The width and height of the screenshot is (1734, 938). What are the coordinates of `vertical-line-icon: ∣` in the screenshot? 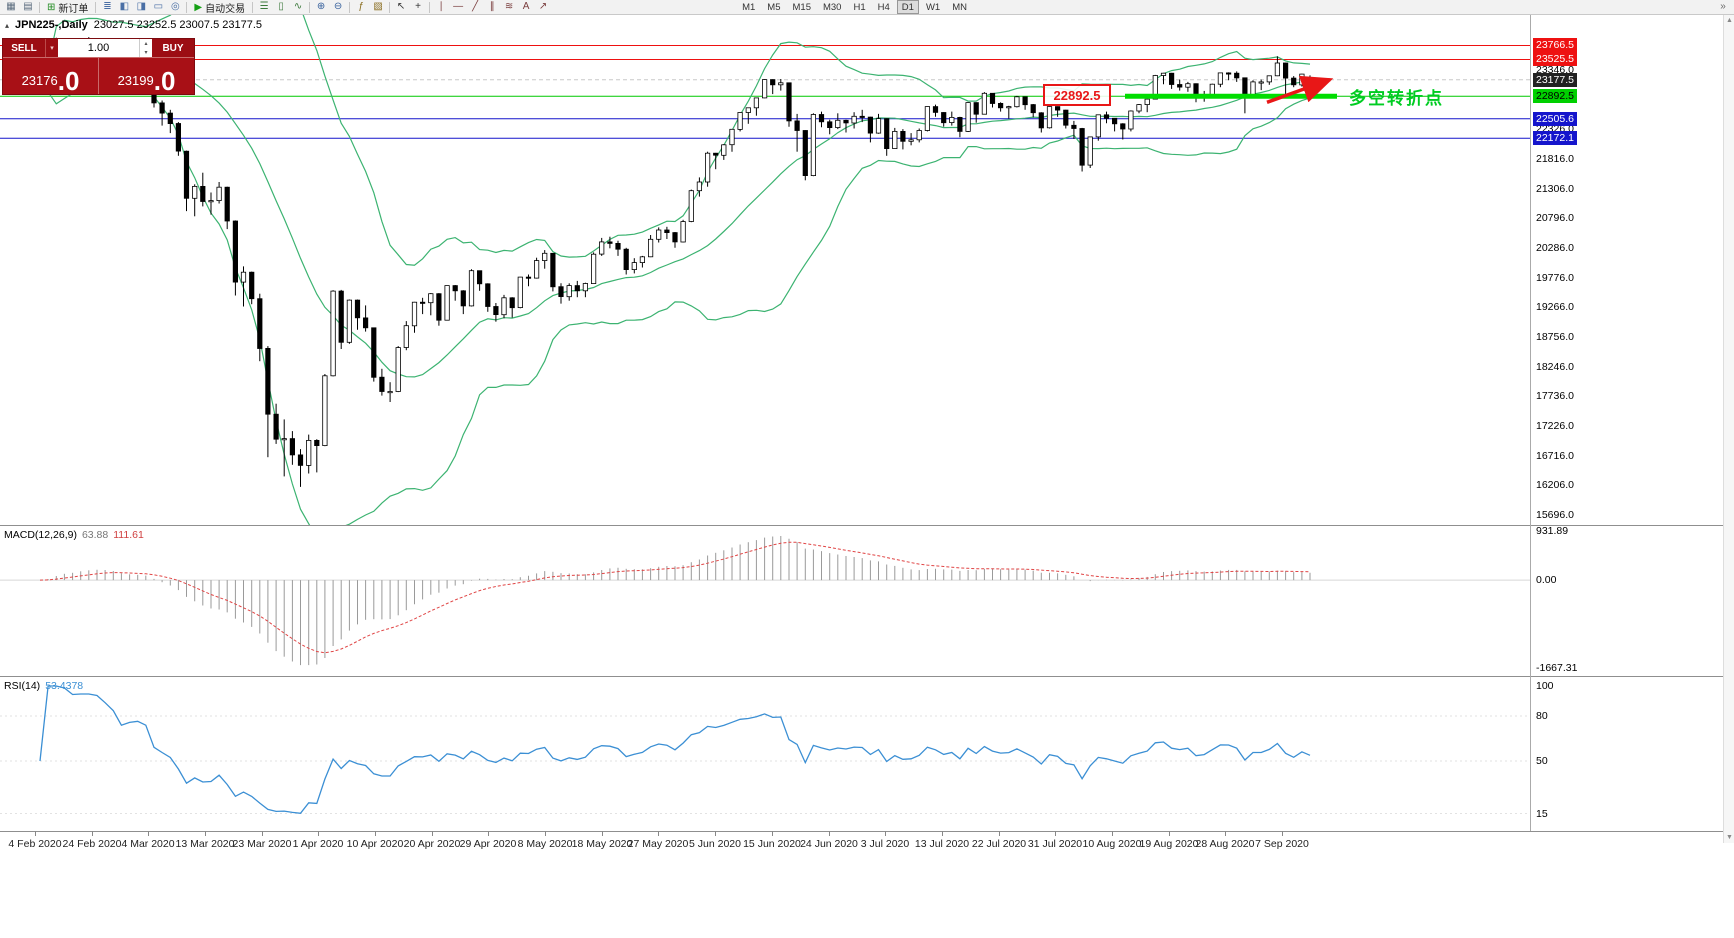 It's located at (441, 6).